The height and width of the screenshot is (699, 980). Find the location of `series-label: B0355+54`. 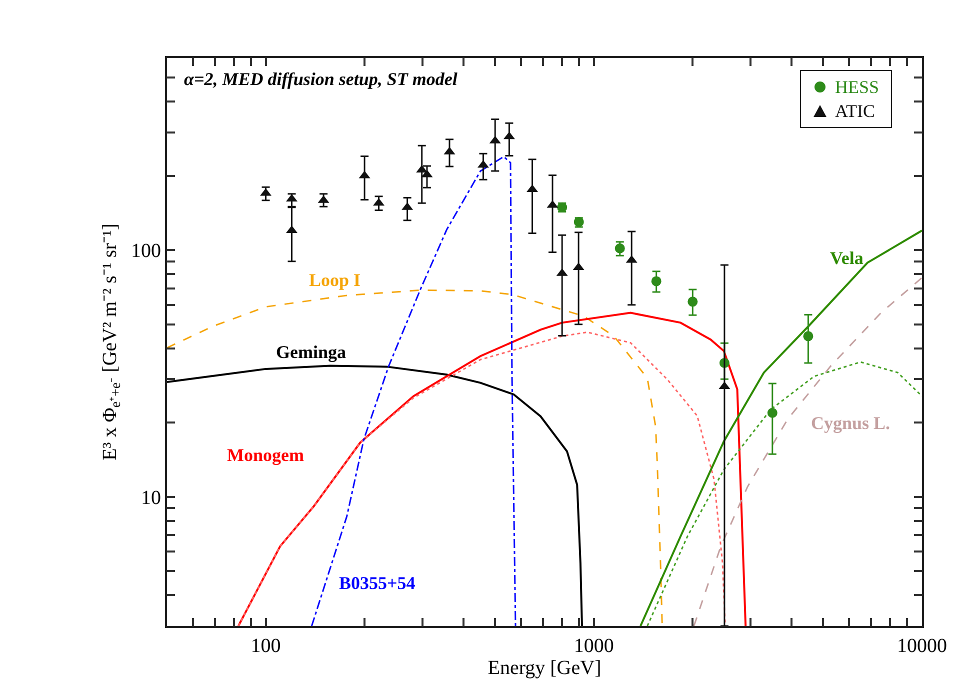

series-label: B0355+54 is located at coordinates (377, 583).